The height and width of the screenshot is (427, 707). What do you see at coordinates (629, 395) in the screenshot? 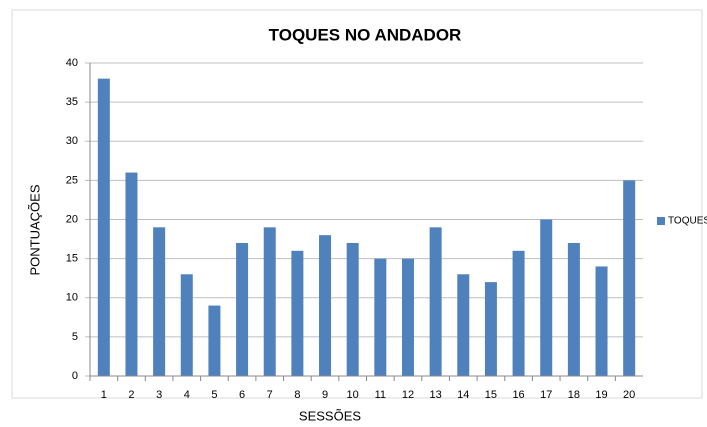
I see `x-tick-label: 20` at bounding box center [629, 395].